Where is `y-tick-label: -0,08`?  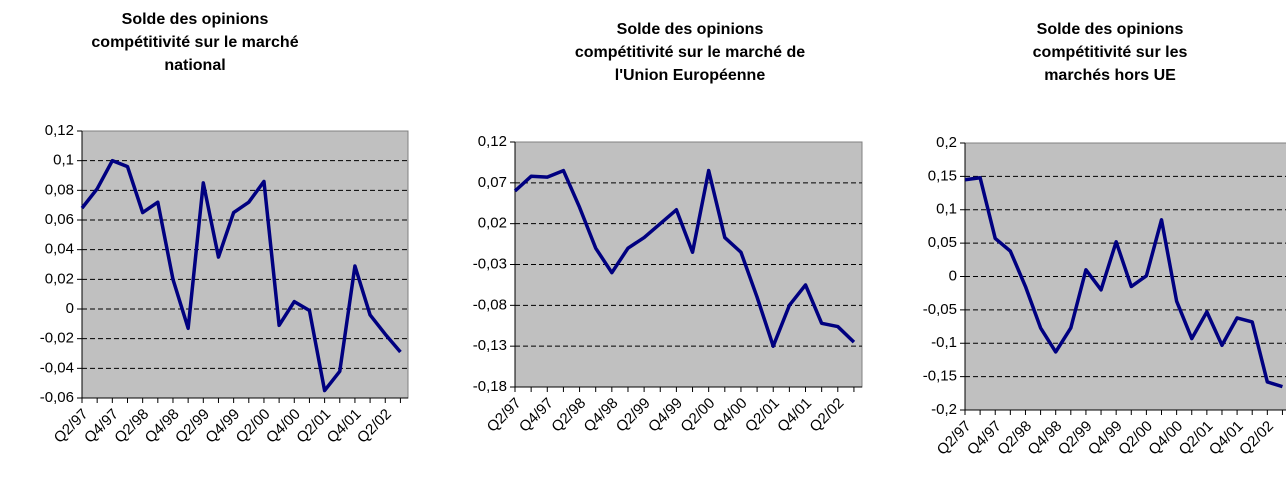 y-tick-label: -0,08 is located at coordinates (490, 304).